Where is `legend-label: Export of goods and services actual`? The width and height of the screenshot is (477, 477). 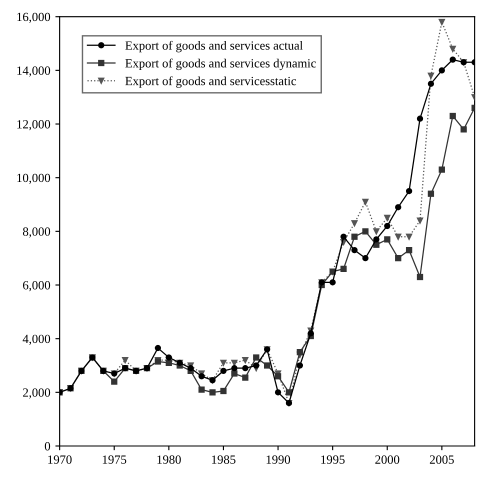
legend-label: Export of goods and services actual is located at coordinates (214, 46).